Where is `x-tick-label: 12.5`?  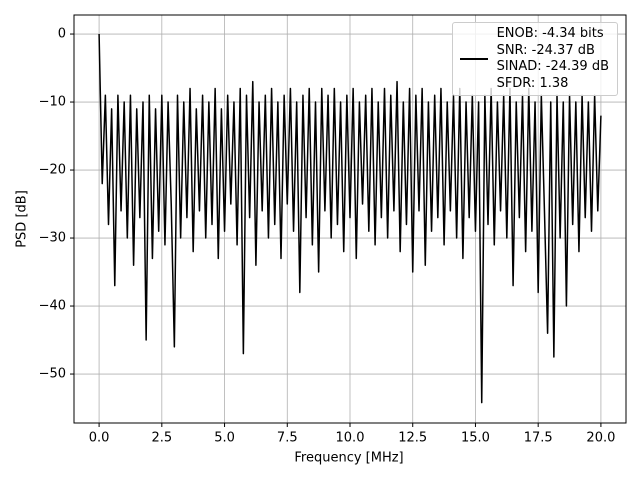 x-tick-label: 12.5 is located at coordinates (412, 438).